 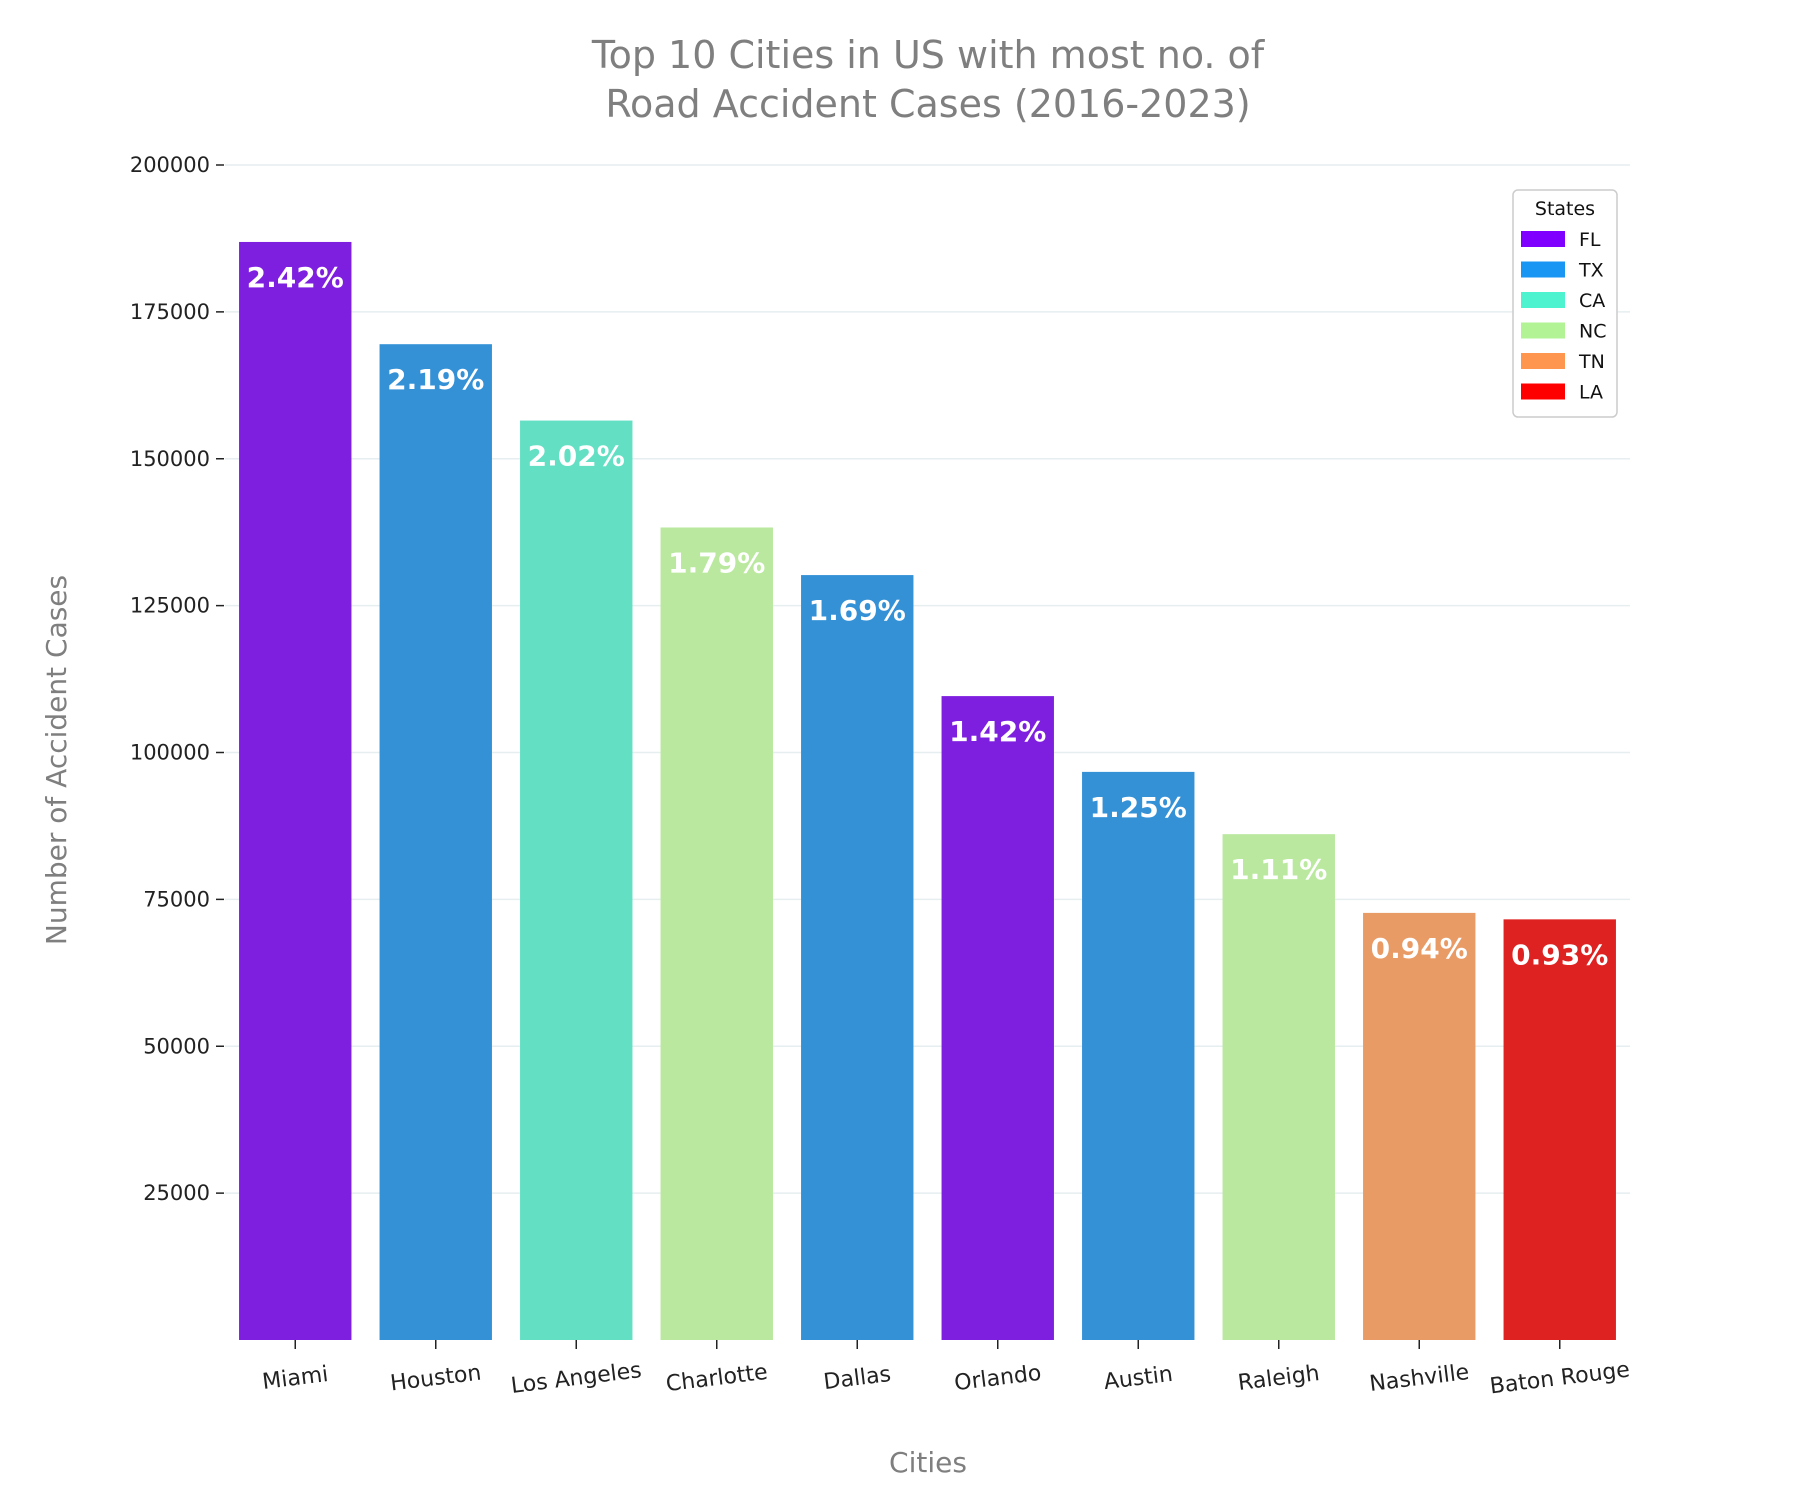 I want to click on legend-swatch-ca, so click(x=1543, y=300).